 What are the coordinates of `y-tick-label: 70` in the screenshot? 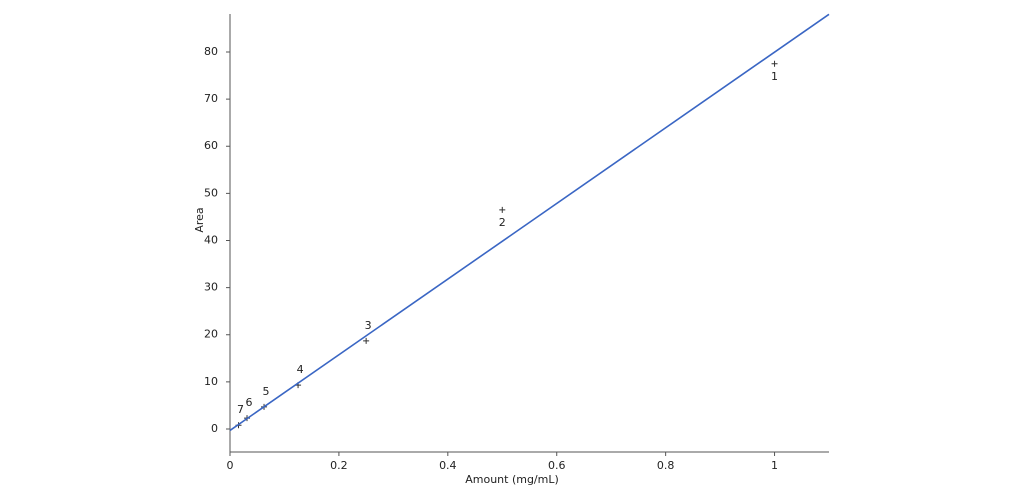 It's located at (211, 98).